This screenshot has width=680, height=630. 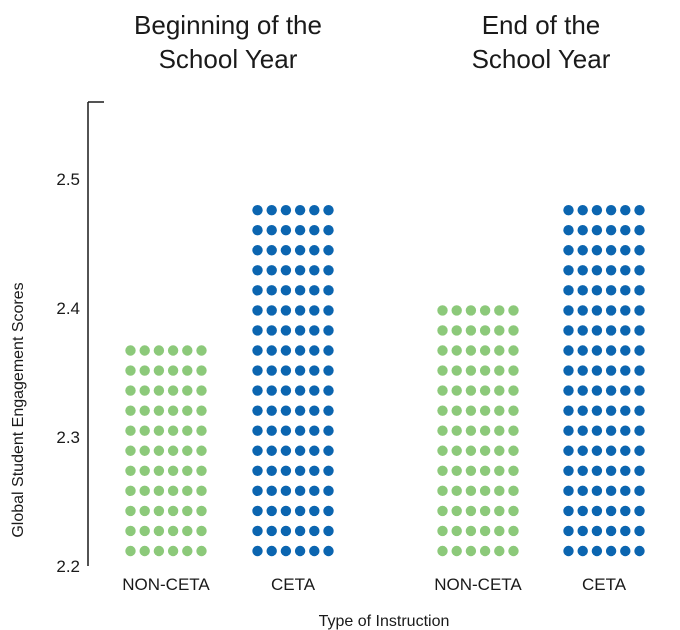 I want to click on panel-title-end-line1: End of the, so click(x=541, y=25).